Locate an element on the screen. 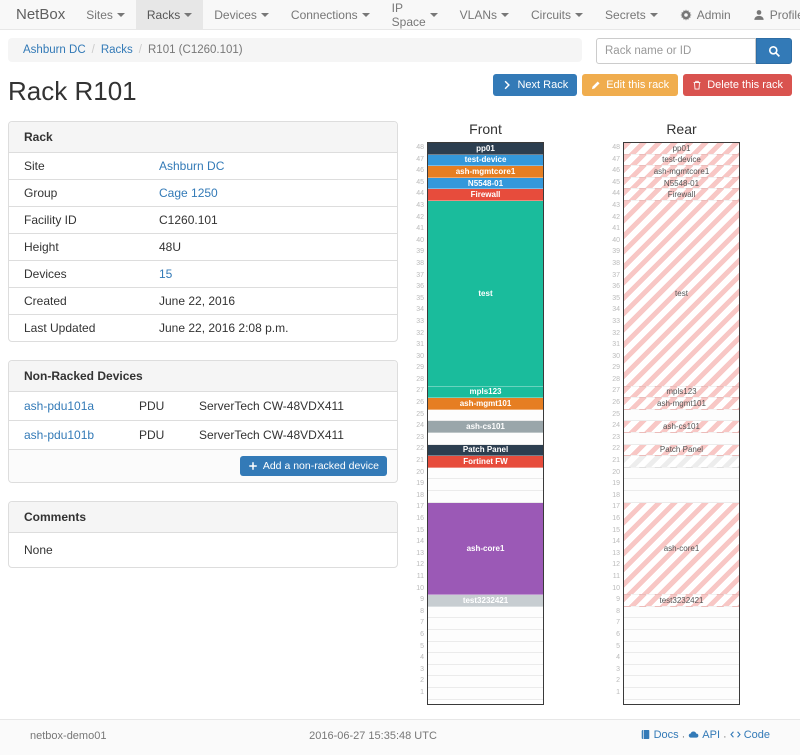  user-nav: AdminProfileLog out is located at coordinates (734, 14).